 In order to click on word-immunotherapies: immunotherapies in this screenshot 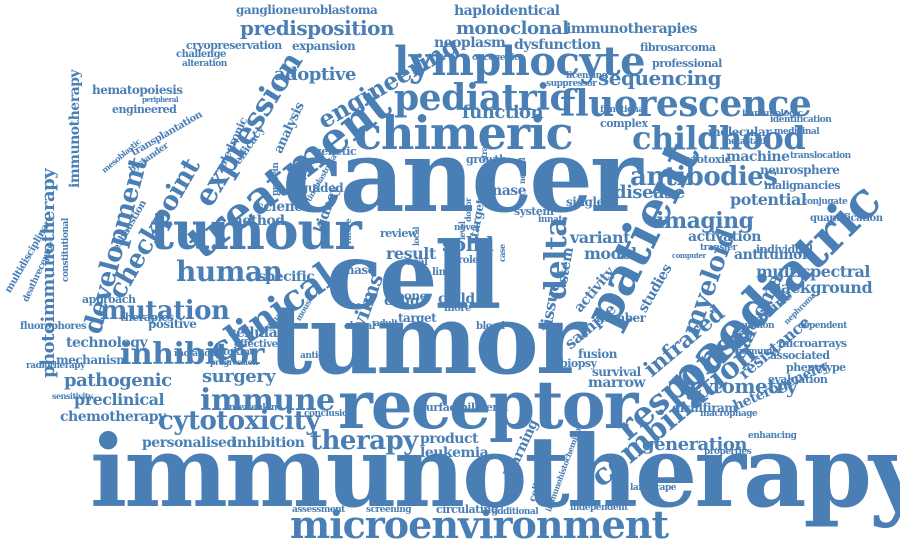, I will do `click(632, 29)`.